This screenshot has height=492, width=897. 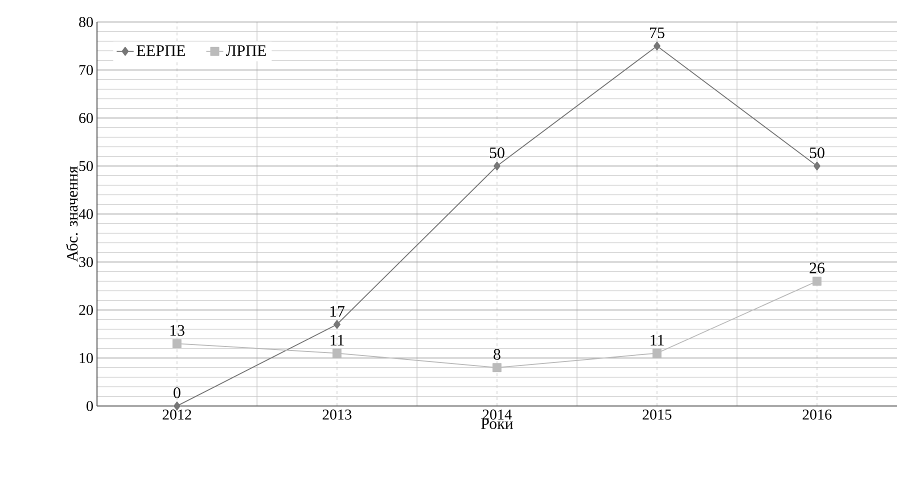 I want to click on y-tick-label: 10, so click(x=86, y=358).